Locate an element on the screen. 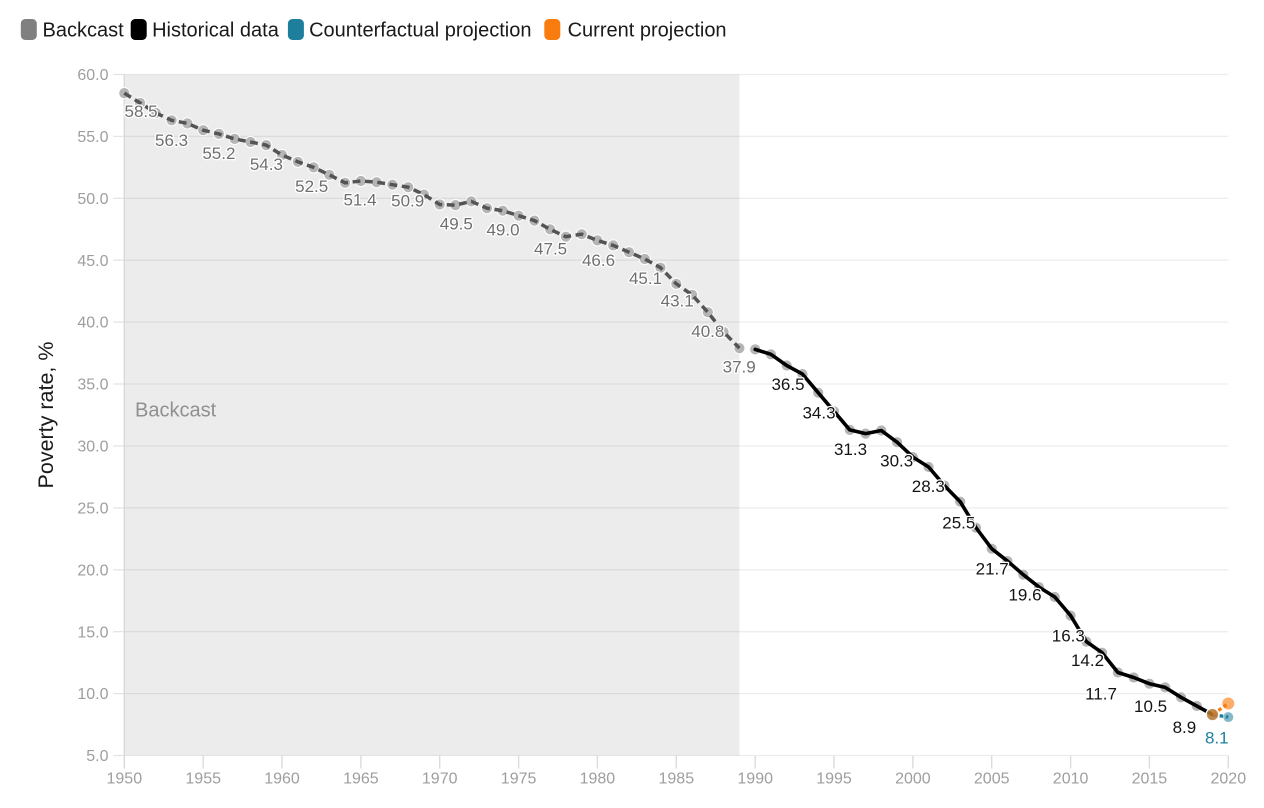  svg-text: Poverty rate, % is located at coordinates (46, 415).